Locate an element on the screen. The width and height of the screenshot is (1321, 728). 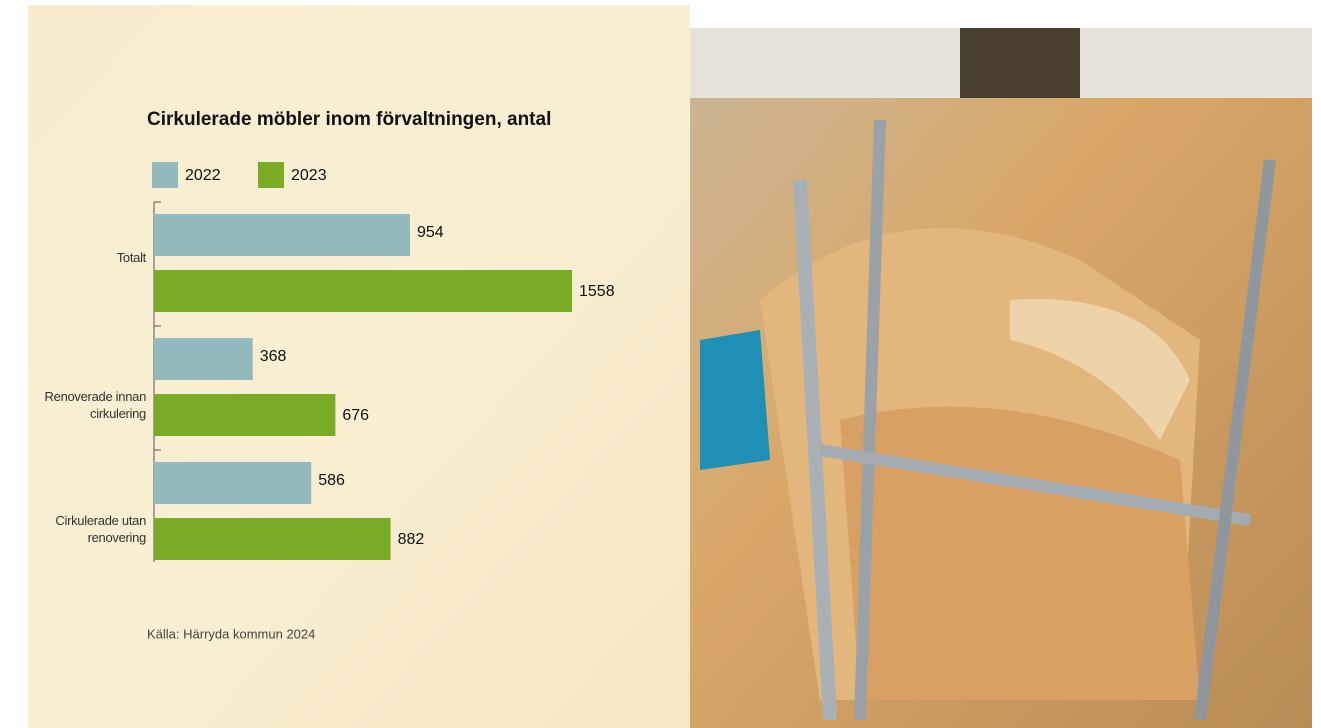
source: Källa: Härryda kommun 2024 is located at coordinates (231, 633).